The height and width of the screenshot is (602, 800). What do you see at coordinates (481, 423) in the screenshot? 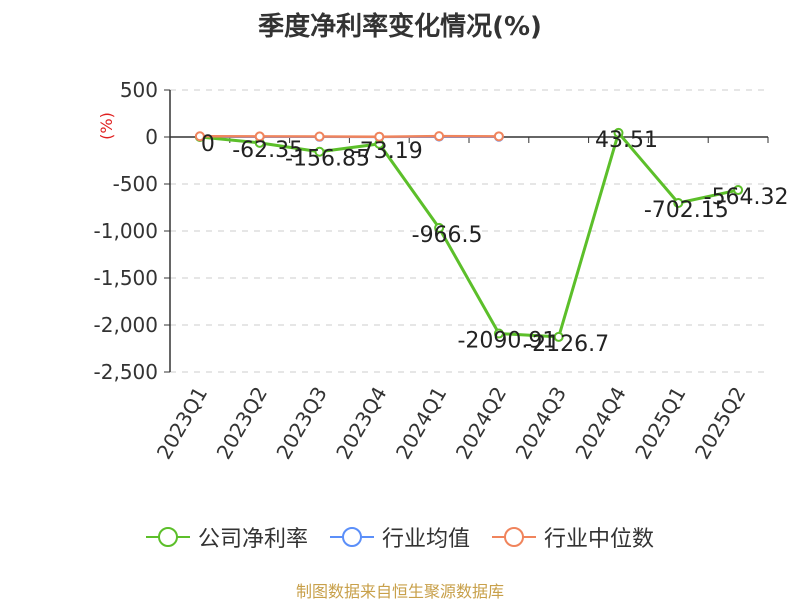
I see `x-tick-label: 2024Q2` at bounding box center [481, 423].